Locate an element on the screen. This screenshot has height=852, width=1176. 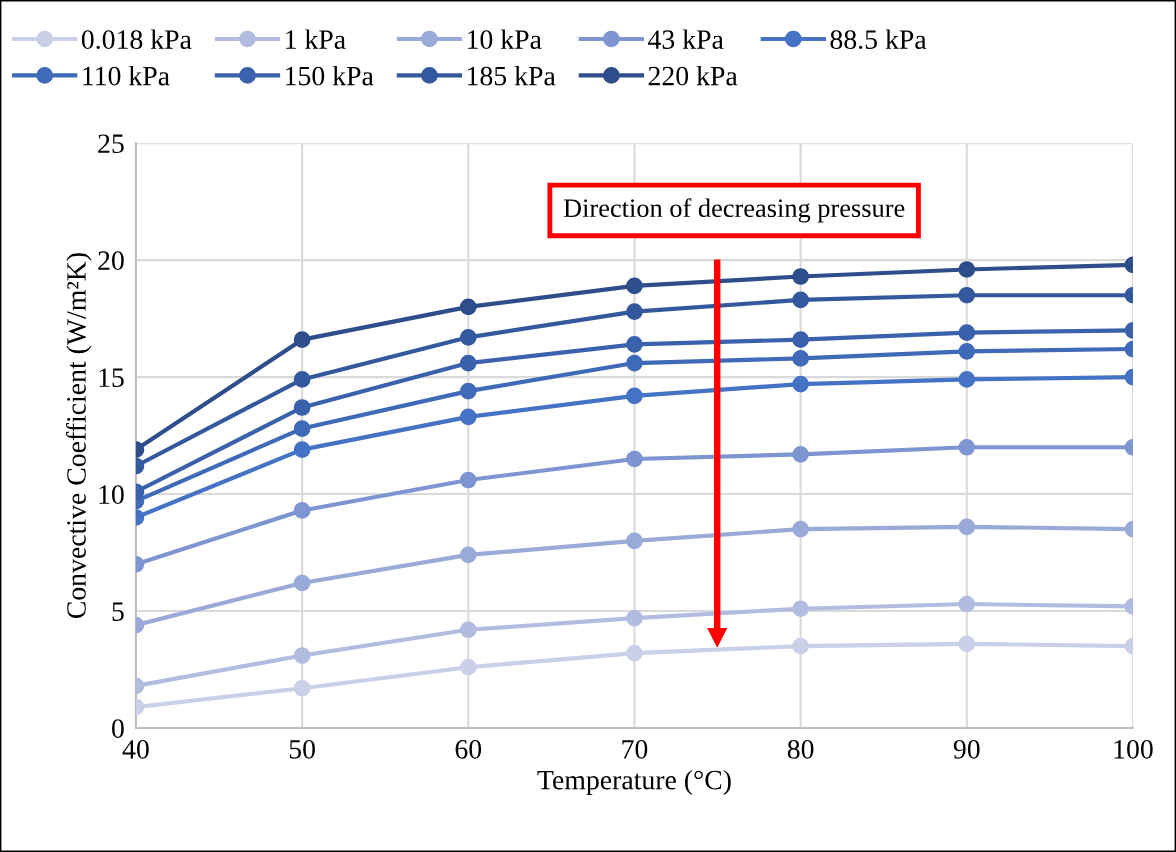
legend-label: 88.5 kPa is located at coordinates (878, 39).